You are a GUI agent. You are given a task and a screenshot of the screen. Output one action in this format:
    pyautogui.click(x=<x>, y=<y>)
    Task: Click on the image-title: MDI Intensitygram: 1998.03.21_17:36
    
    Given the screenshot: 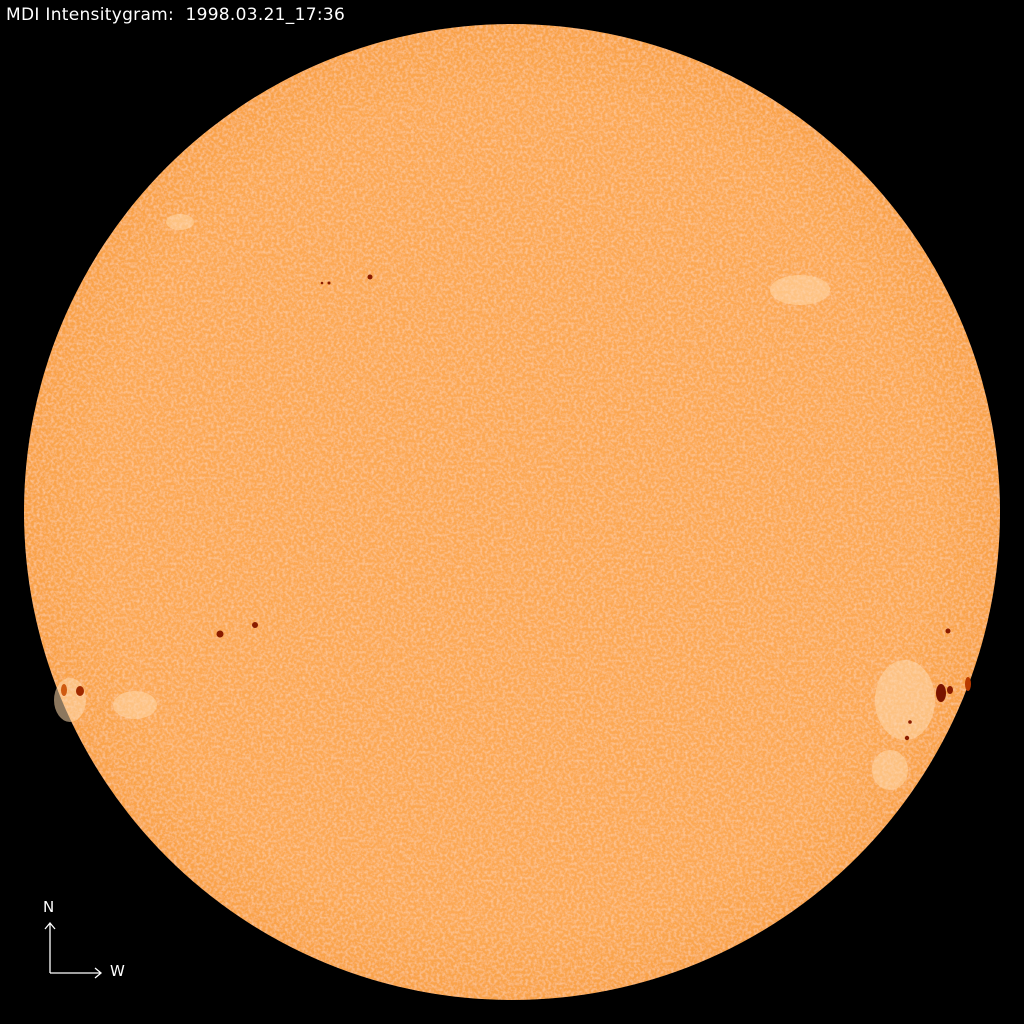 What is the action you would take?
    pyautogui.click(x=176, y=15)
    